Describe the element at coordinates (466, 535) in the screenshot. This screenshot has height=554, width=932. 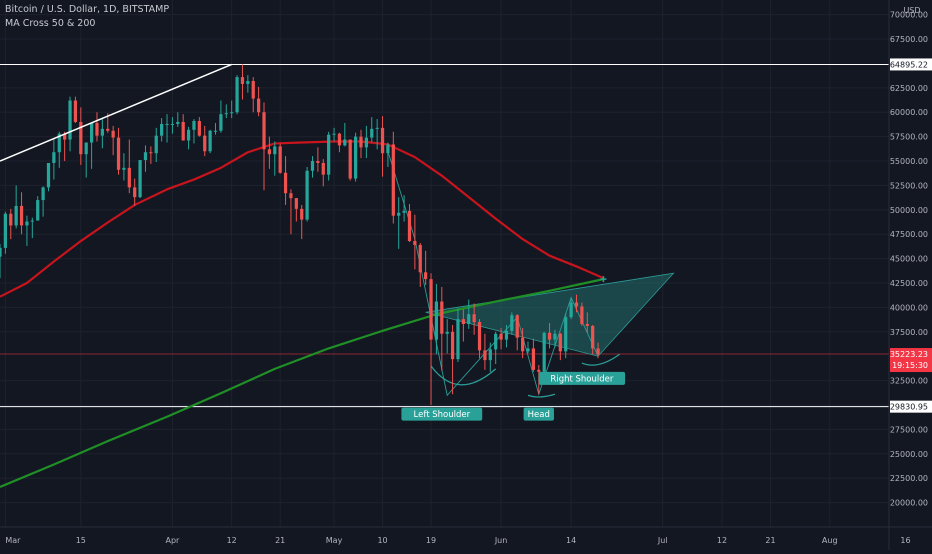
I see `time-axis: Mar 15 Apr 12 21 May 10 19 Jun 14 Jul 12 21 Aug 16` at that location.